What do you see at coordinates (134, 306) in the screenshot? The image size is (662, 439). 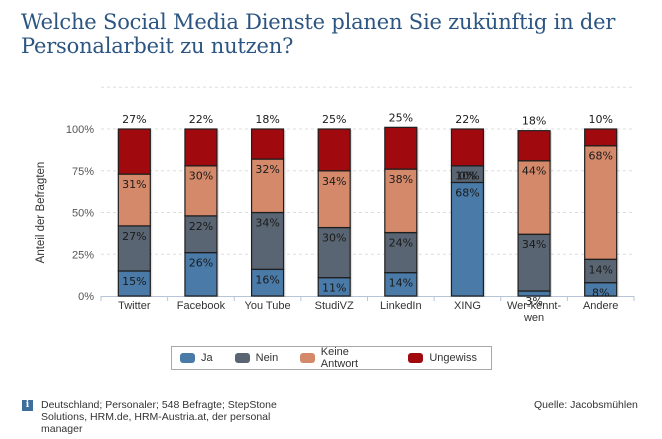 I see `x-tick-label: Twitter` at bounding box center [134, 306].